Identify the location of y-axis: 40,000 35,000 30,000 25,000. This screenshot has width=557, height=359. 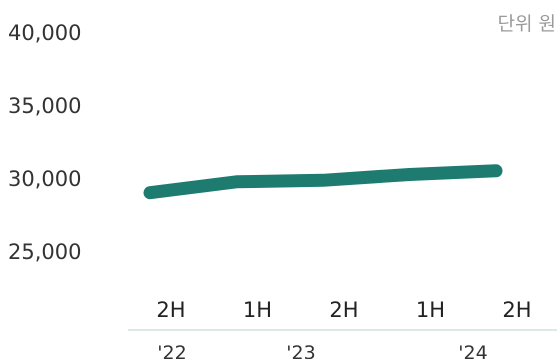
(44, 142).